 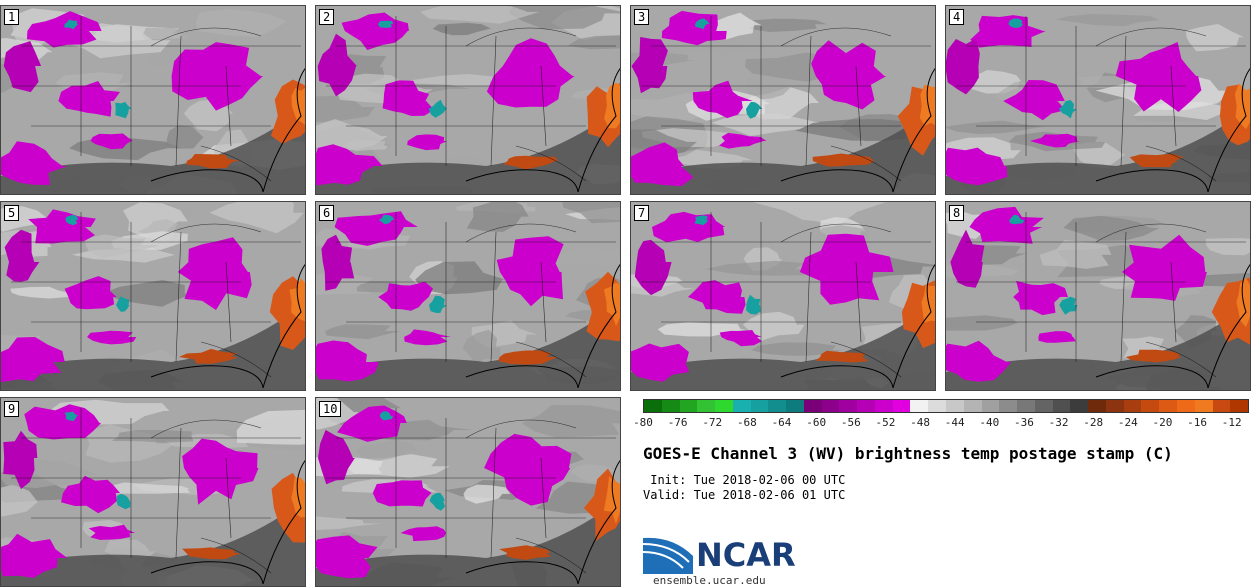 I want to click on member-panel: 1, so click(x=153, y=100).